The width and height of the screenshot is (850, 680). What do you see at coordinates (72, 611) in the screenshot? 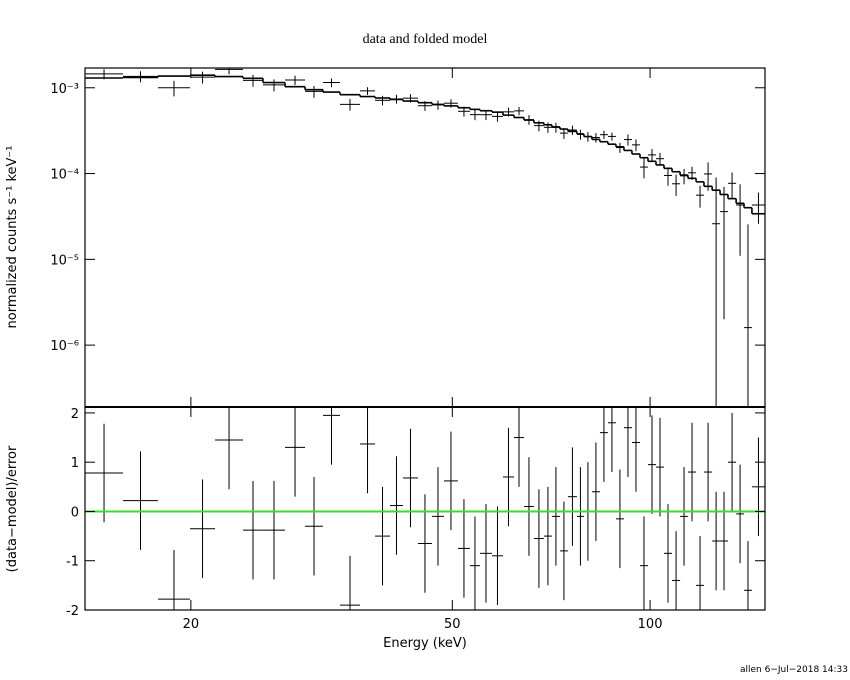
I see `residual-y-tick-label: -2` at bounding box center [72, 611].